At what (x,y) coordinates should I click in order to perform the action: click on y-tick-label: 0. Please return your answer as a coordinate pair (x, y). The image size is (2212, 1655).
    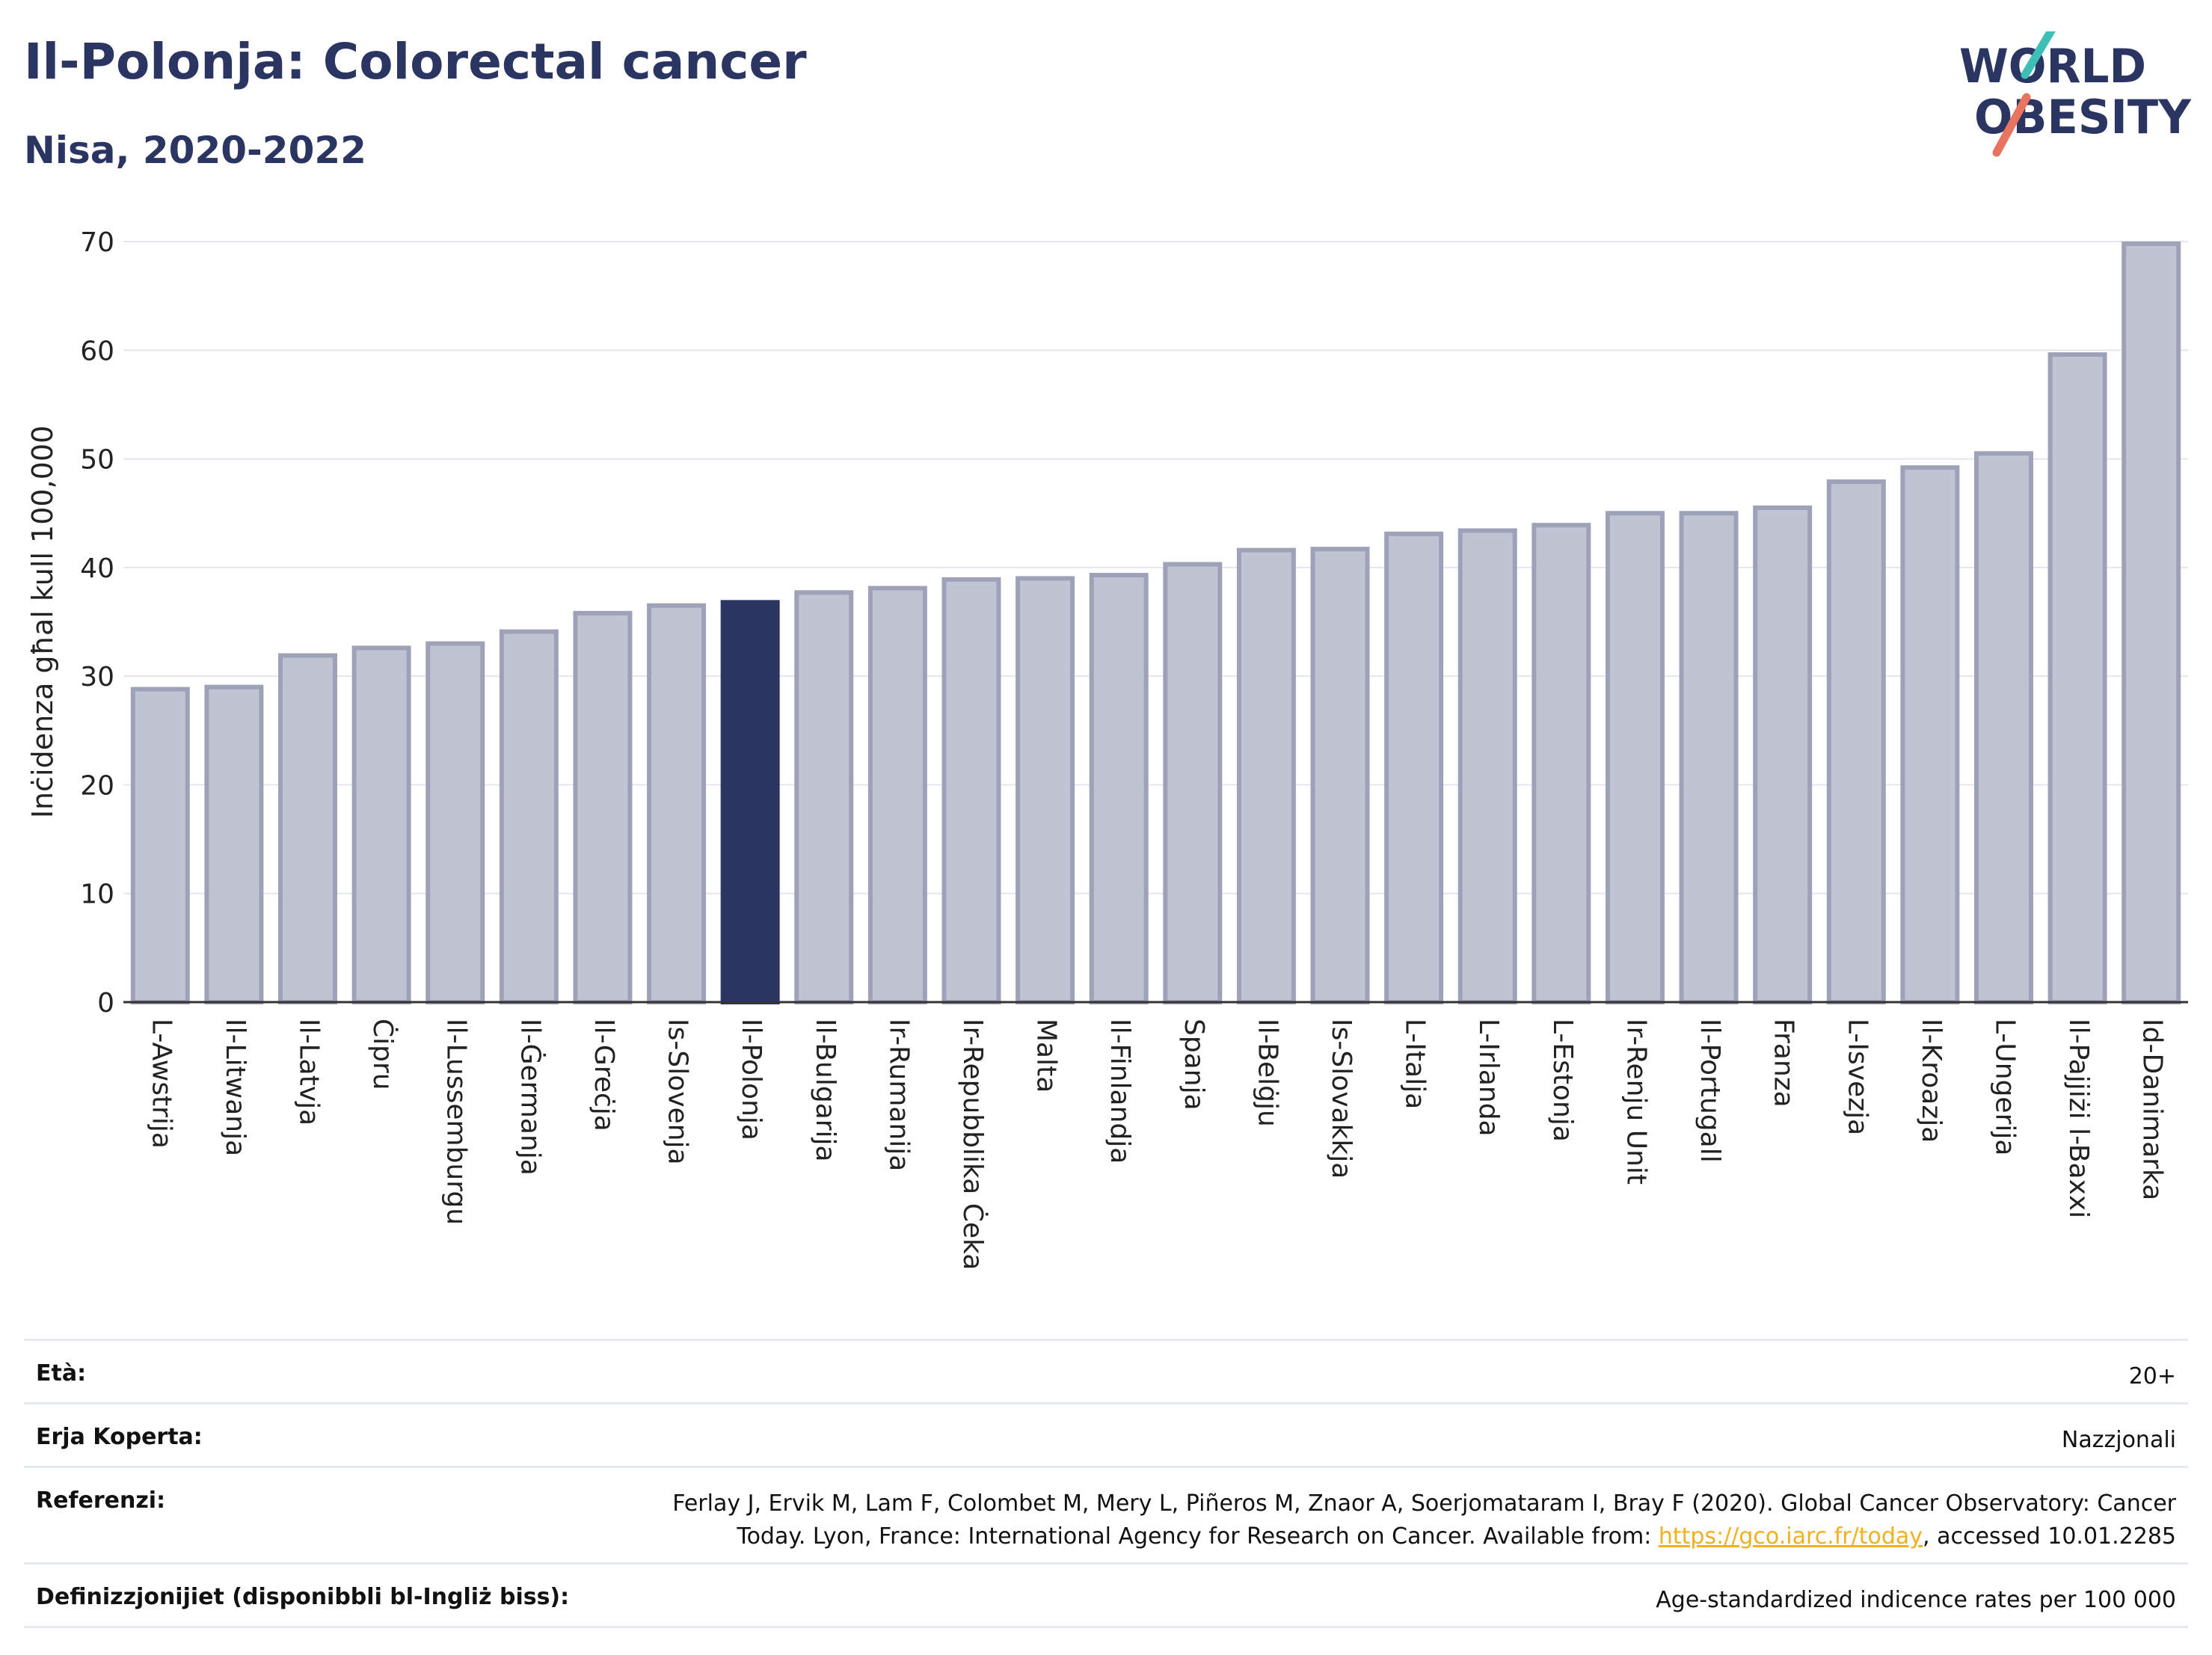
    Looking at the image, I should click on (105, 1003).